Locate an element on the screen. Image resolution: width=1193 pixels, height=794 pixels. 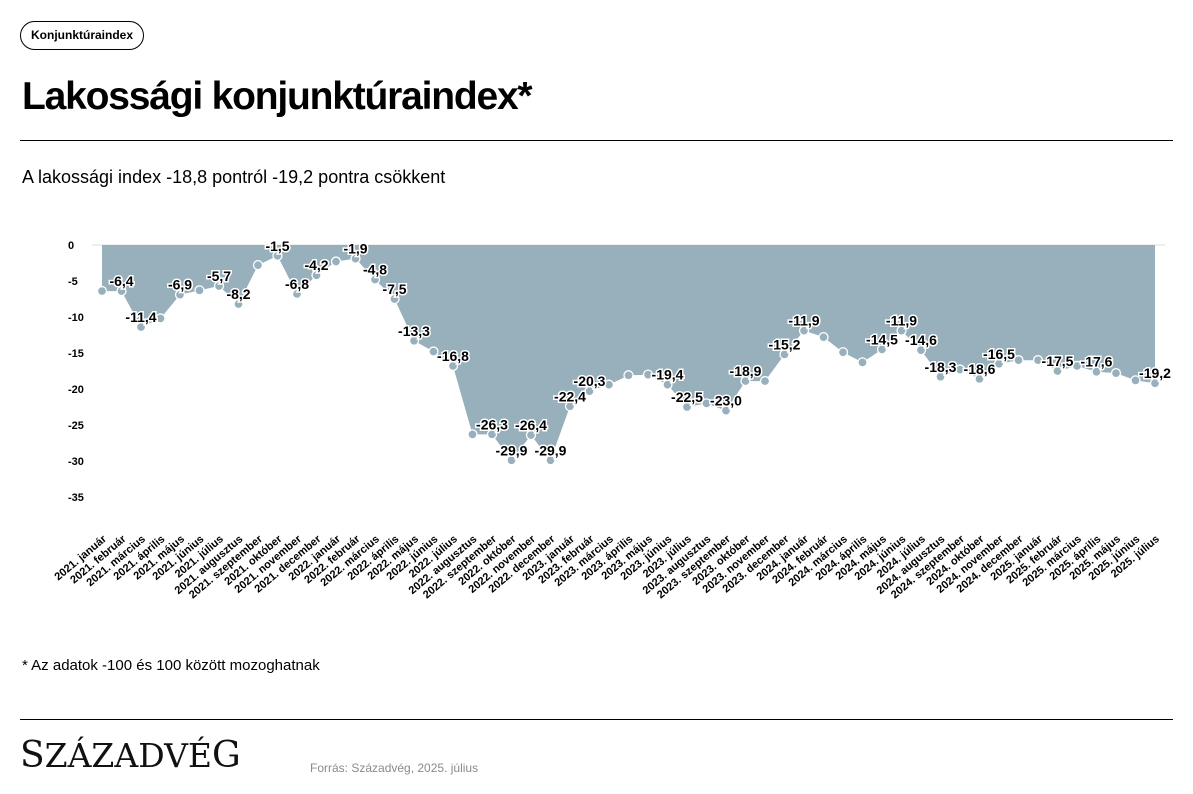
data-label: -18,3 is located at coordinates (941, 367).